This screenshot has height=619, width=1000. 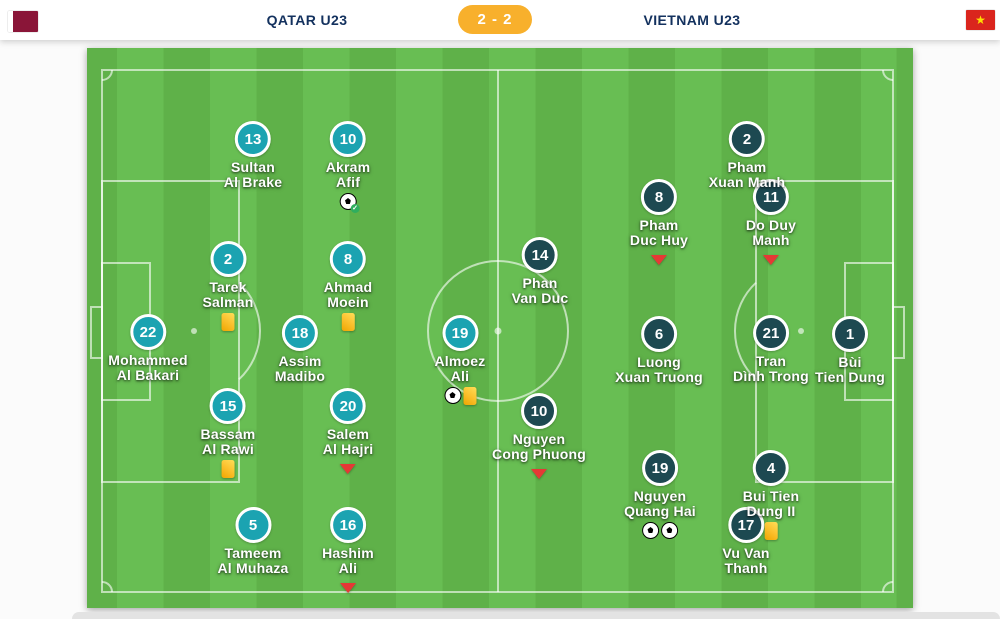 I want to click on player-name: Bassam Al Rawi, so click(x=228, y=441).